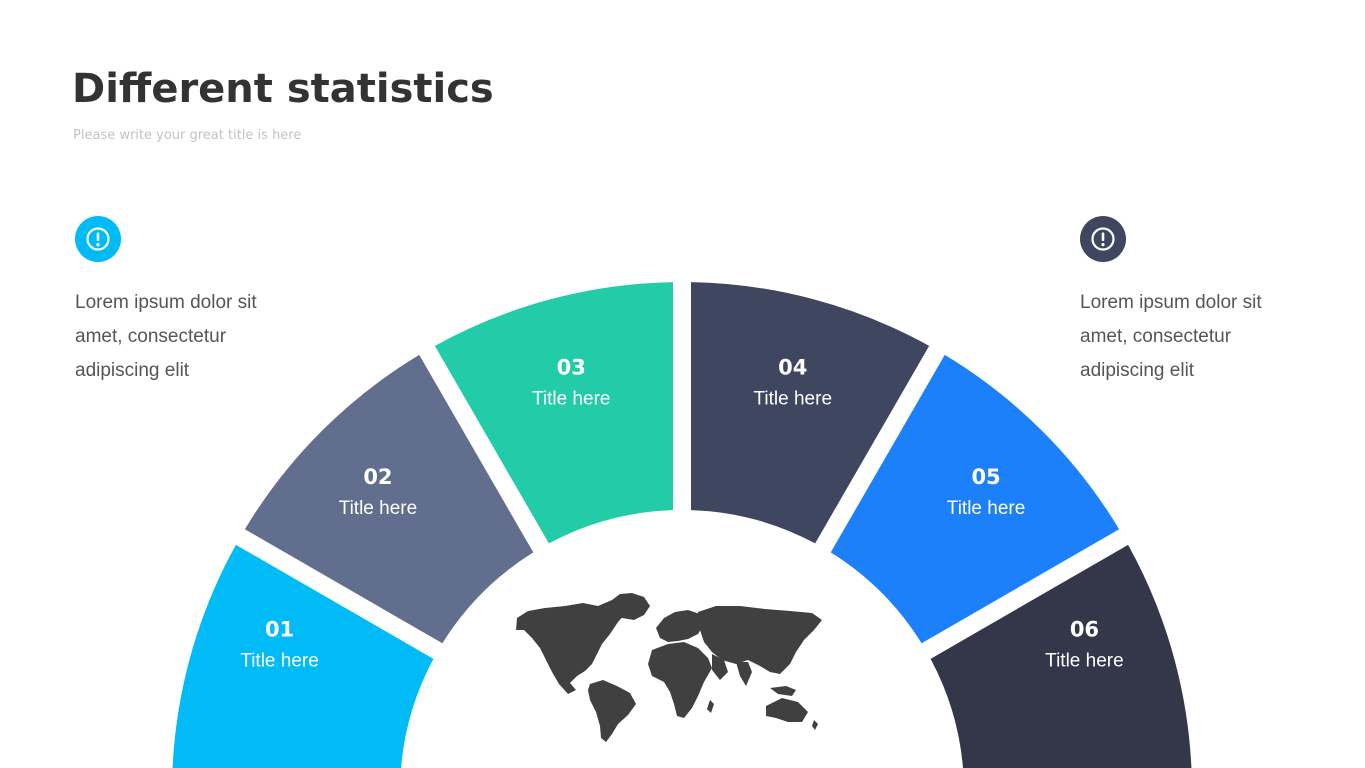 The image size is (1365, 768). Describe the element at coordinates (669, 667) in the screenshot. I see `world-map-icon` at that location.